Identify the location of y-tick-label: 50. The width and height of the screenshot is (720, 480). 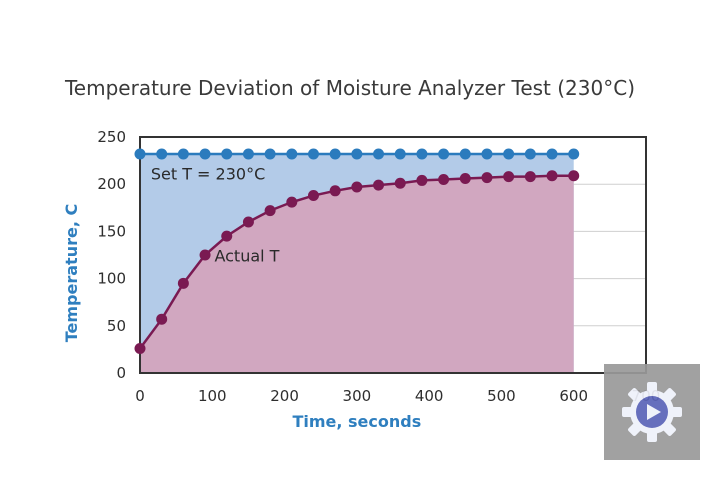
(116, 326).